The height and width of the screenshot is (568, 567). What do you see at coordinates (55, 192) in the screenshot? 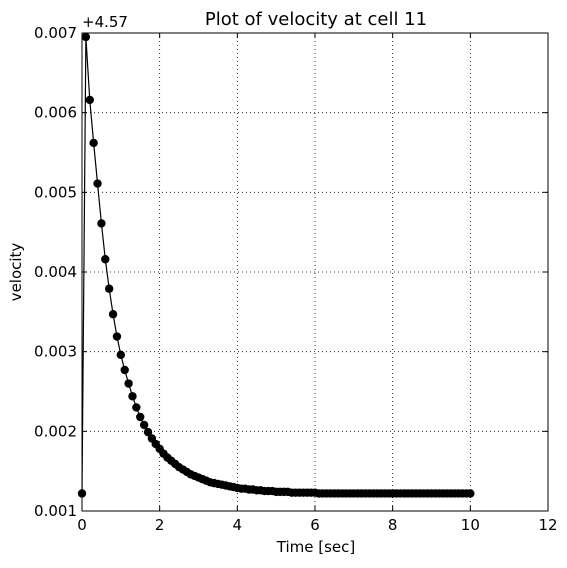
I see `y-tick-label: 0.005` at bounding box center [55, 192].